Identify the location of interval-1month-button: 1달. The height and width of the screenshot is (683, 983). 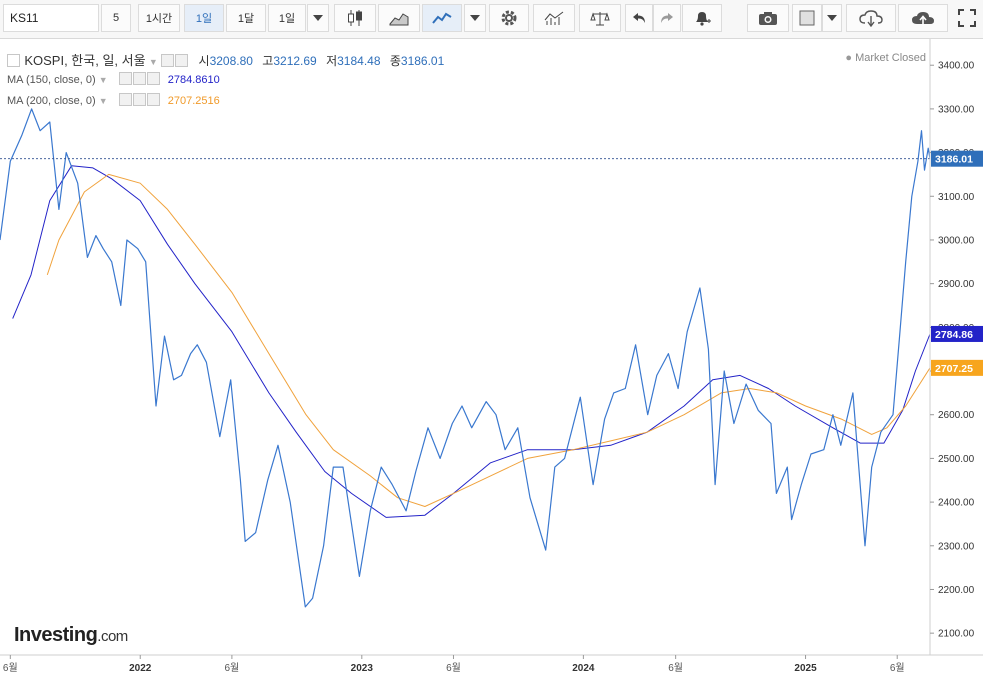
(246, 18).